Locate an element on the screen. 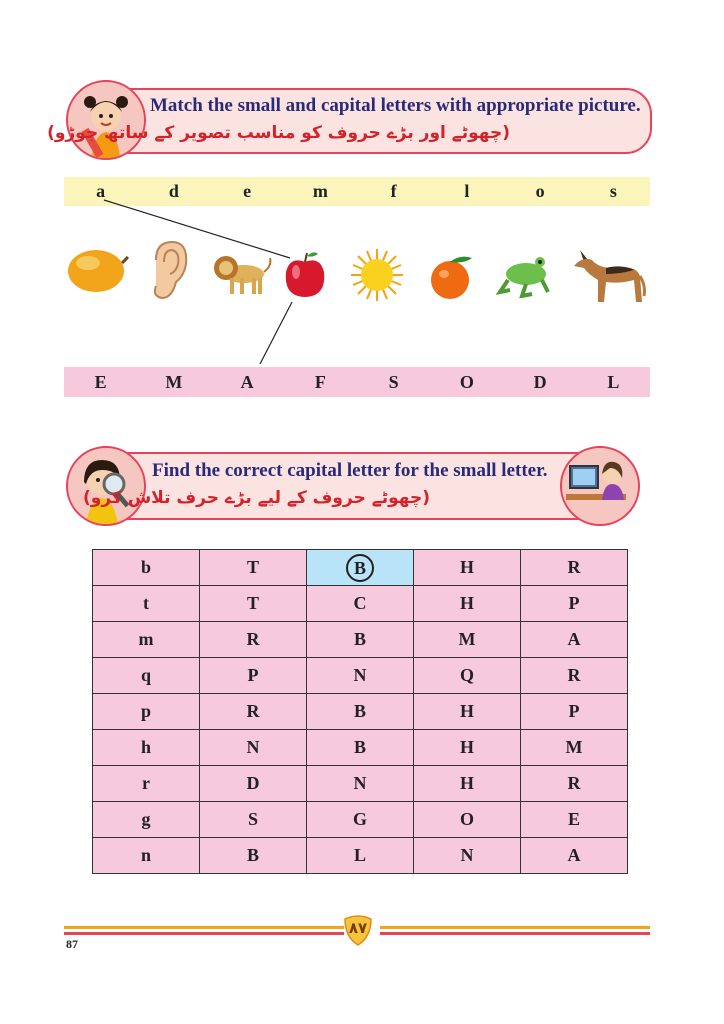 The width and height of the screenshot is (724, 1024). page-badge-icon is located at coordinates (358, 930).